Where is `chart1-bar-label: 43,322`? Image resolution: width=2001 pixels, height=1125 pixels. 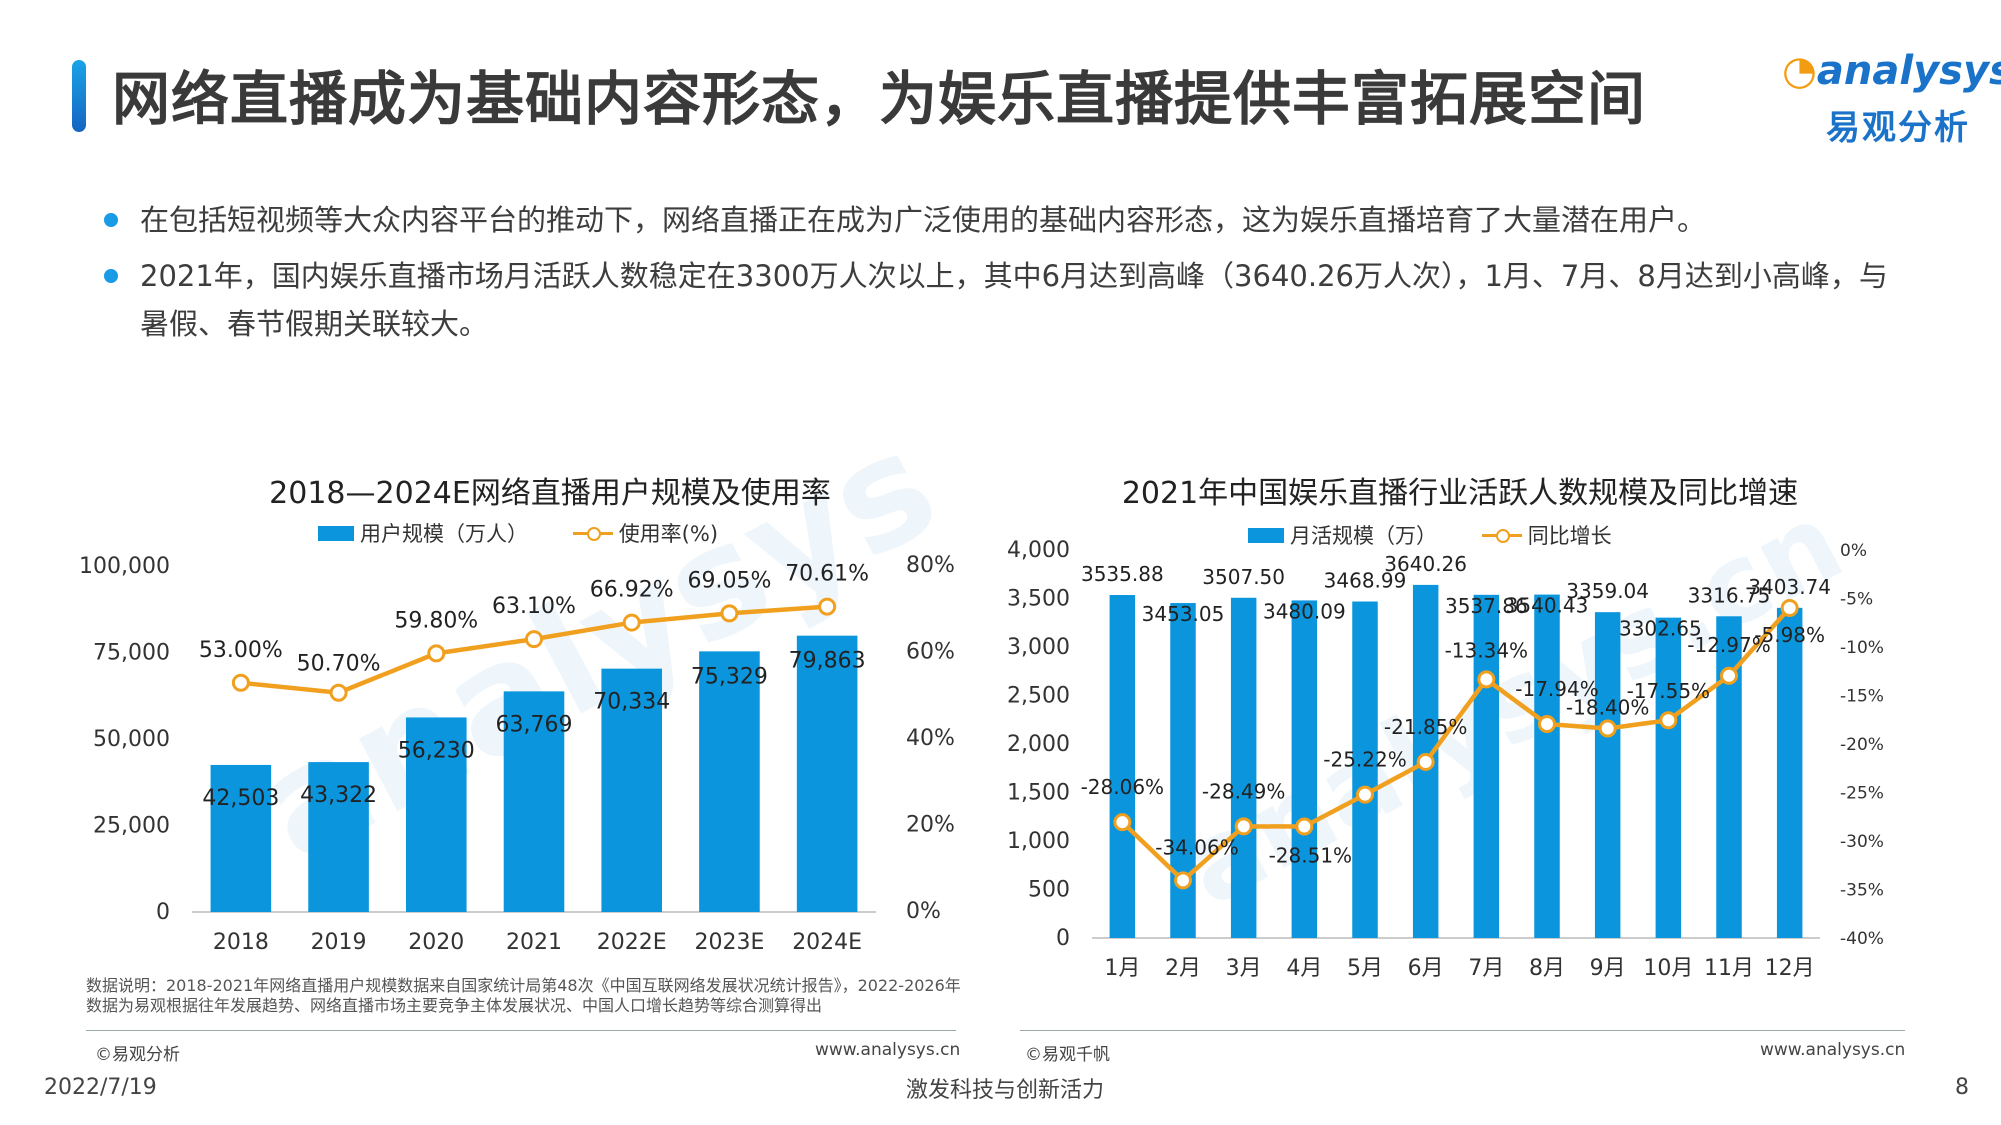 chart1-bar-label: 43,322 is located at coordinates (338, 795).